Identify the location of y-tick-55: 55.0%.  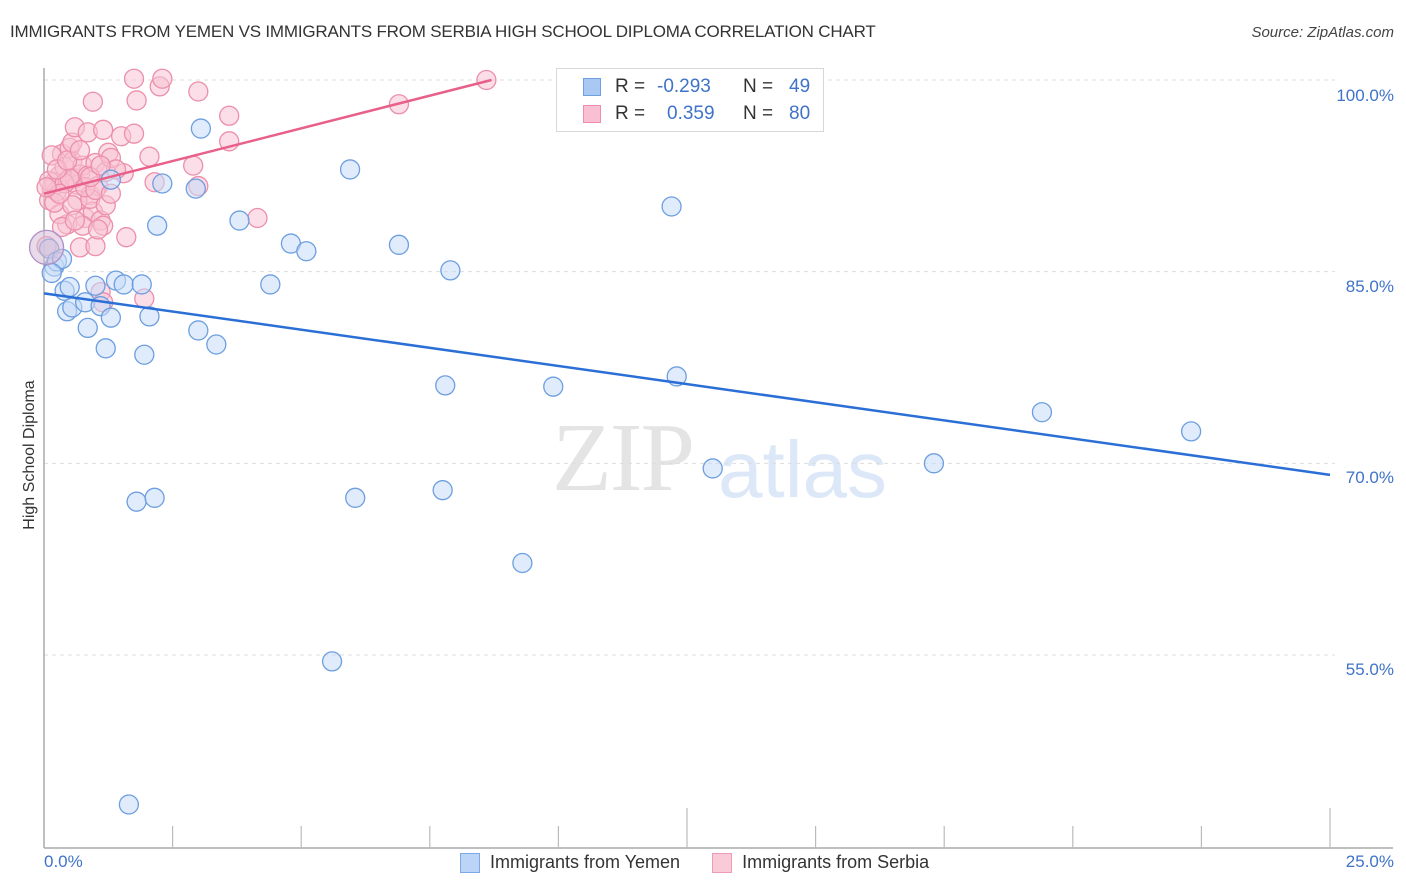
(1369, 669).